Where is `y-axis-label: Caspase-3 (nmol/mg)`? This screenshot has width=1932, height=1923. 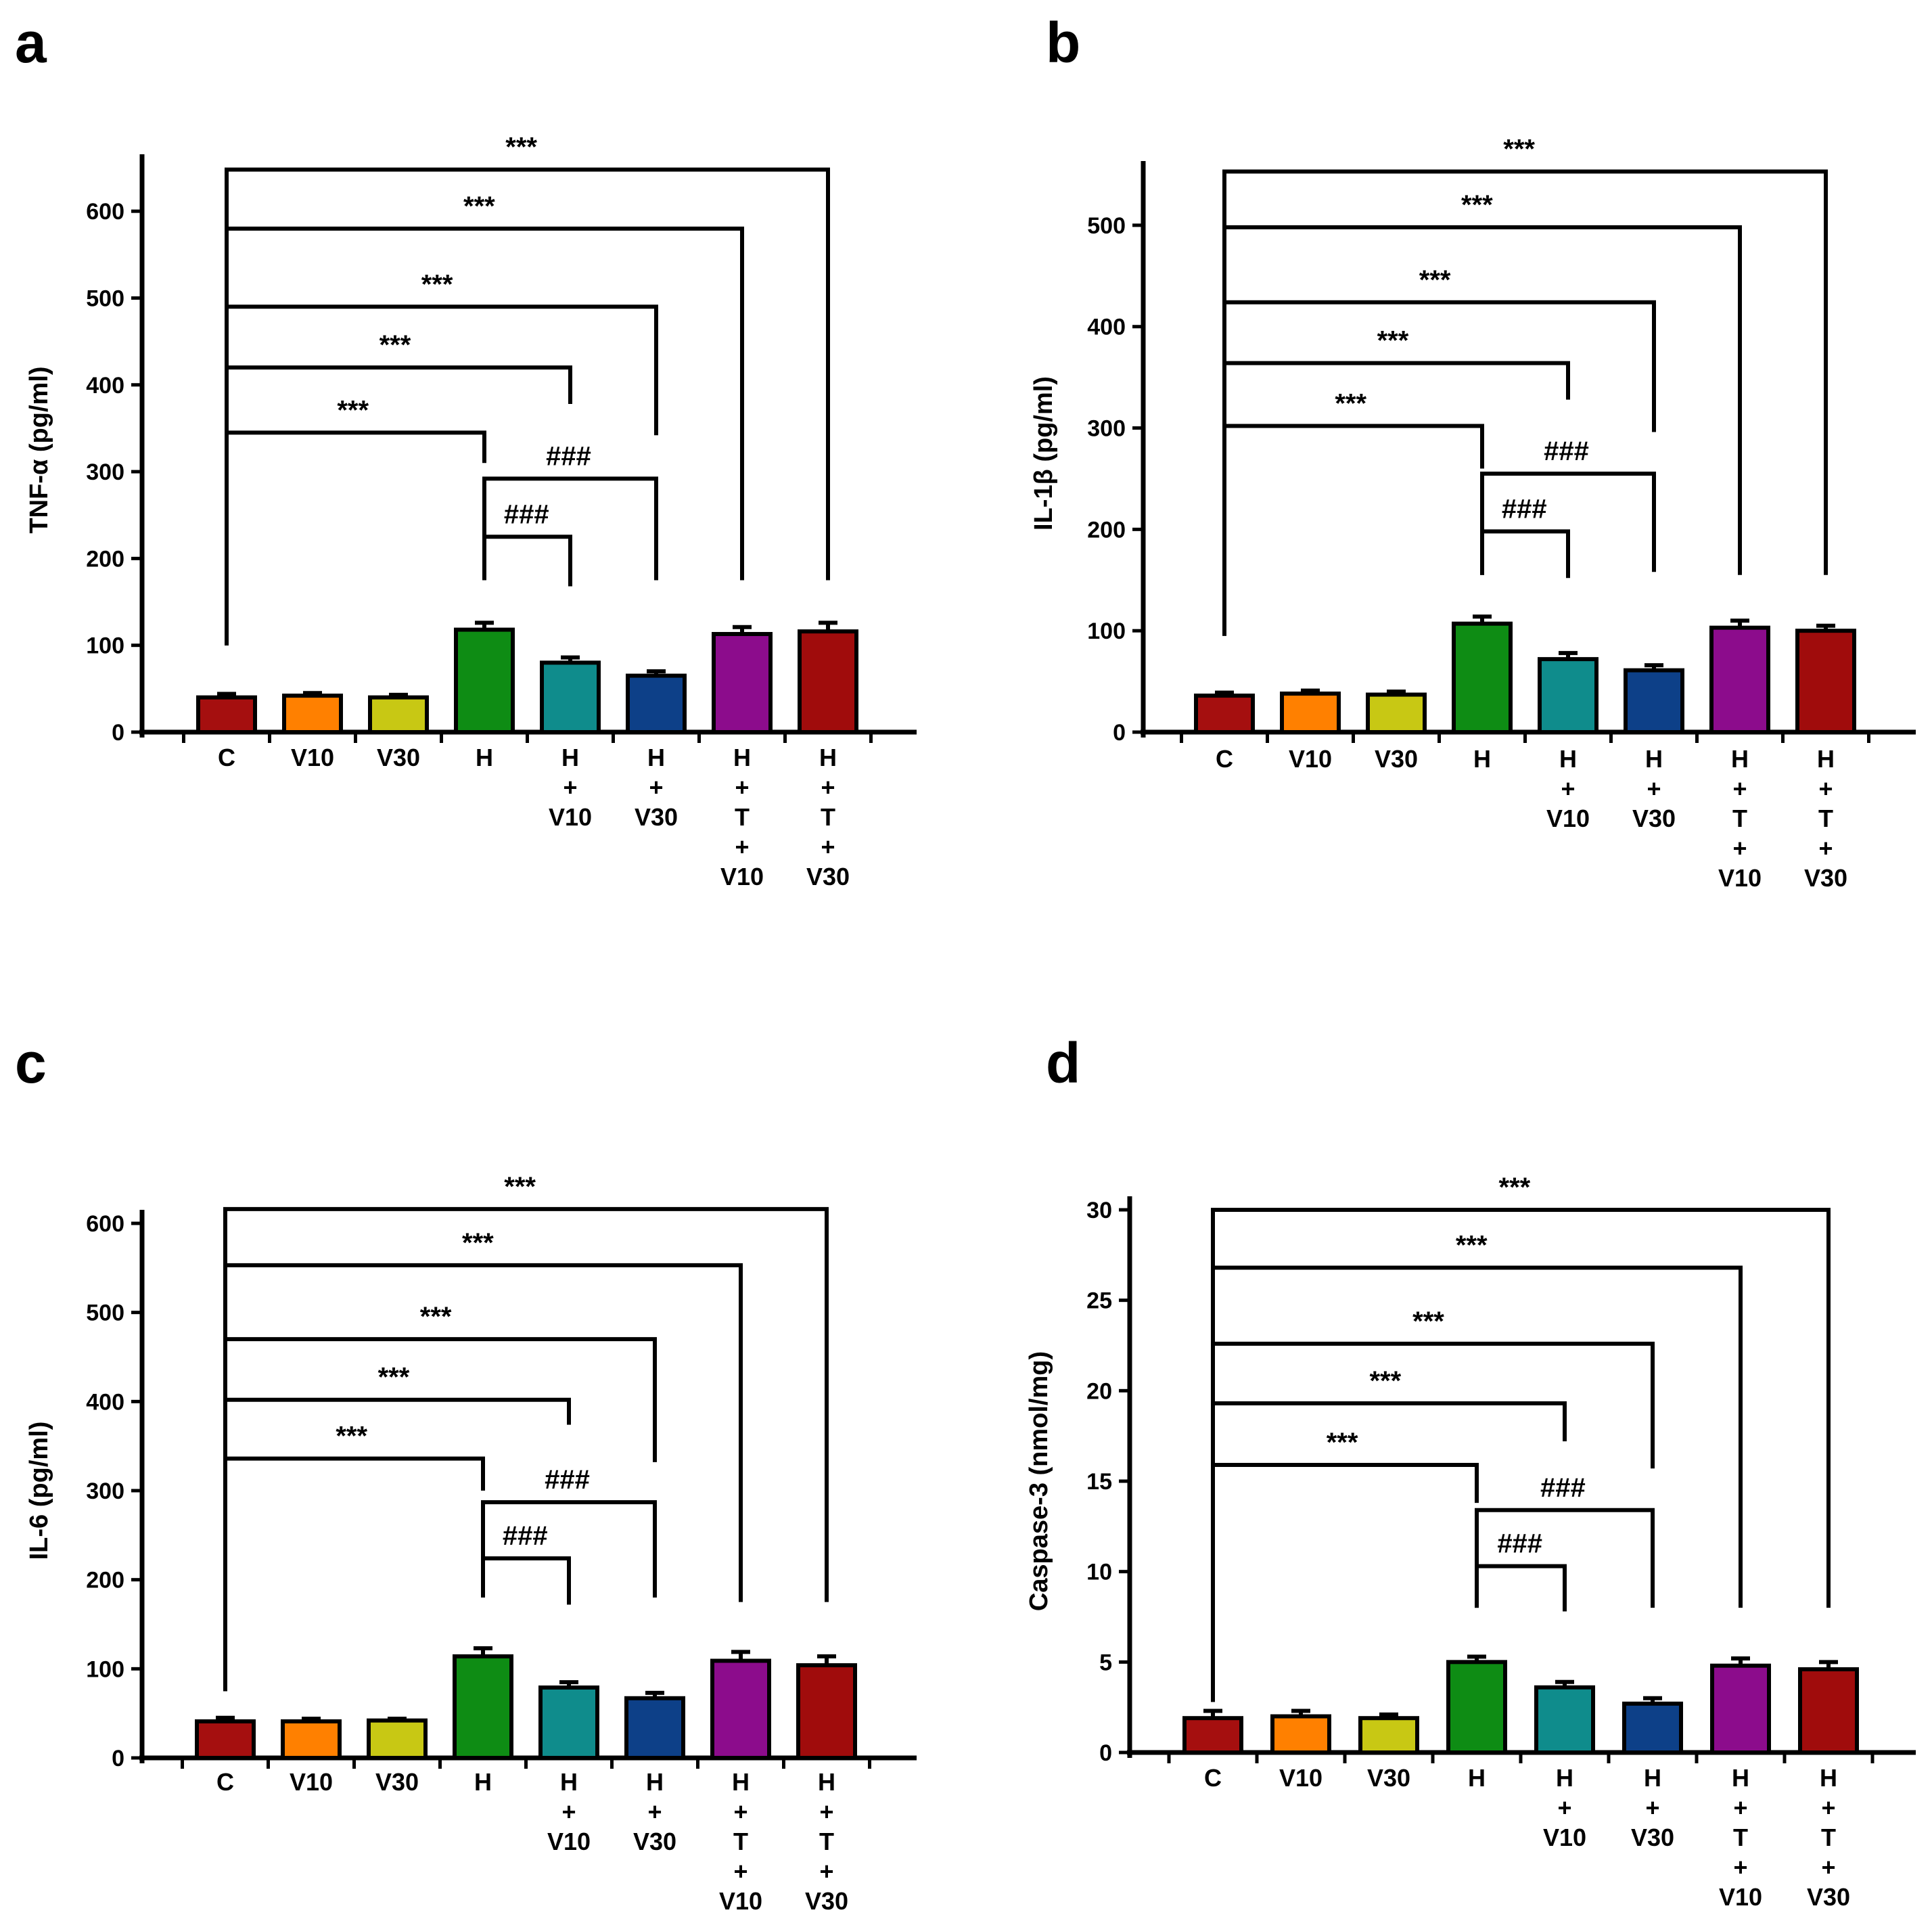
y-axis-label: Caspase-3 (nmol/mg) is located at coordinates (1039, 1481).